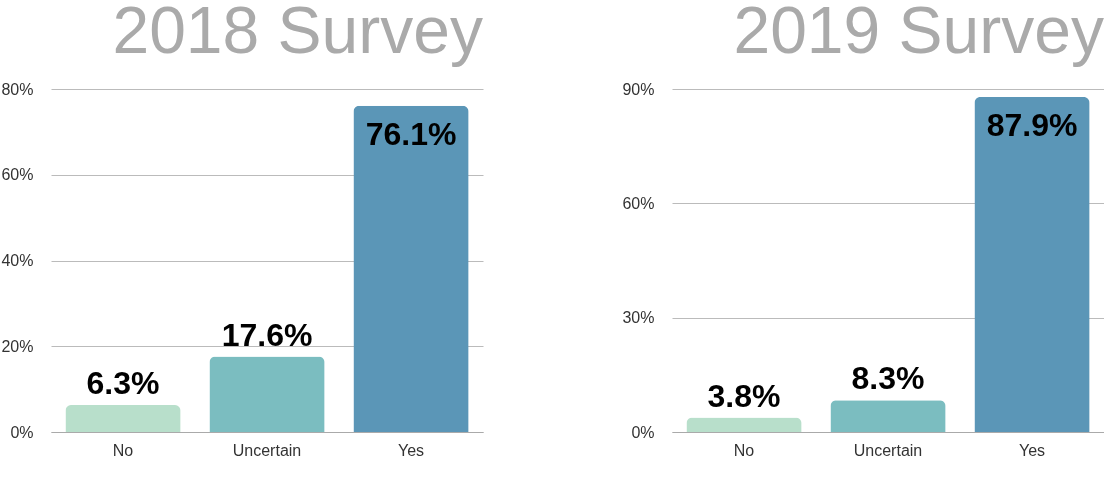 The width and height of the screenshot is (1107, 485). Describe the element at coordinates (17, 260) in the screenshot. I see `y-tick-label: 40%` at that location.